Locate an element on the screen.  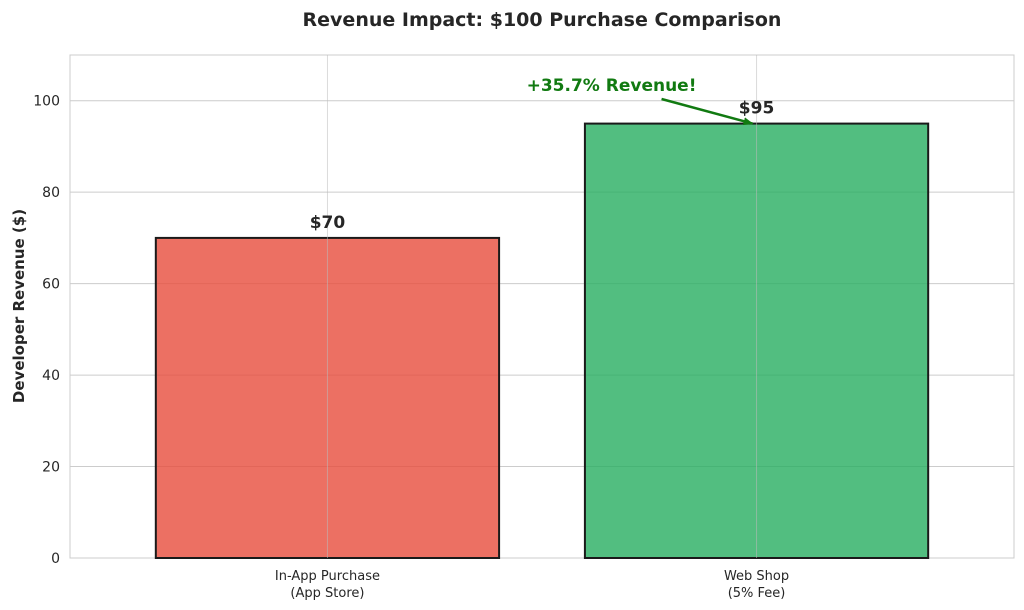
x-tick-label: Web Shop (5% Fee) is located at coordinates (756, 585).